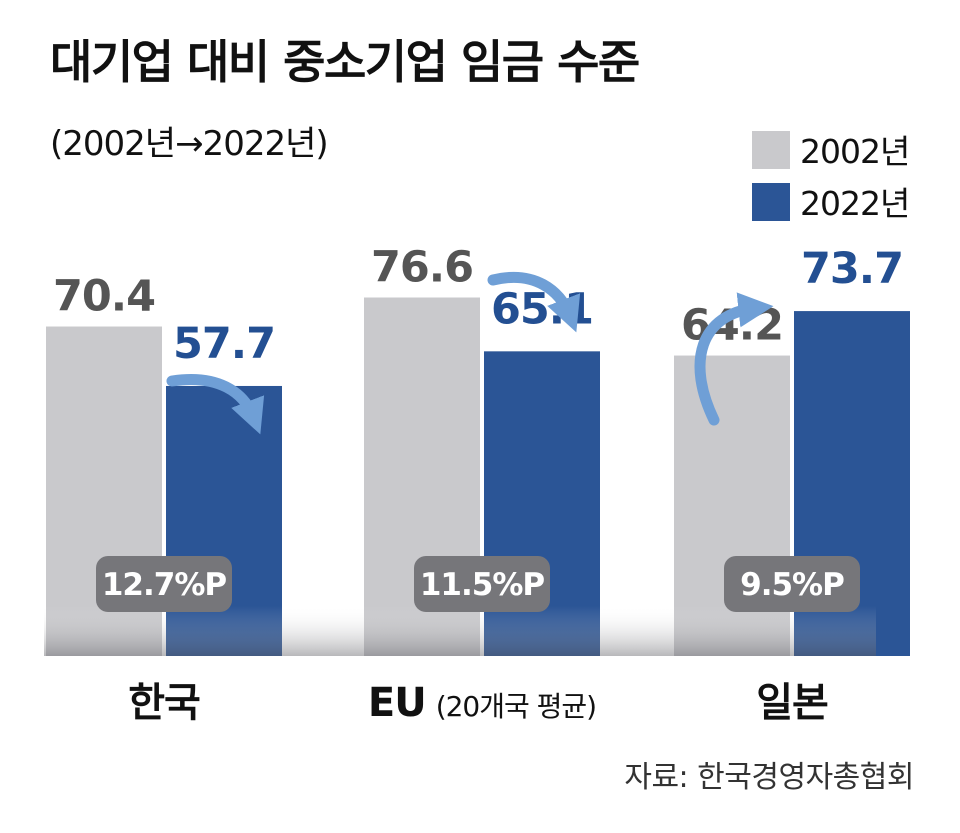 Image resolution: width=960 pixels, height=833 pixels. What do you see at coordinates (460, 631) in the screenshot?
I see `floor-shadow` at bounding box center [460, 631].